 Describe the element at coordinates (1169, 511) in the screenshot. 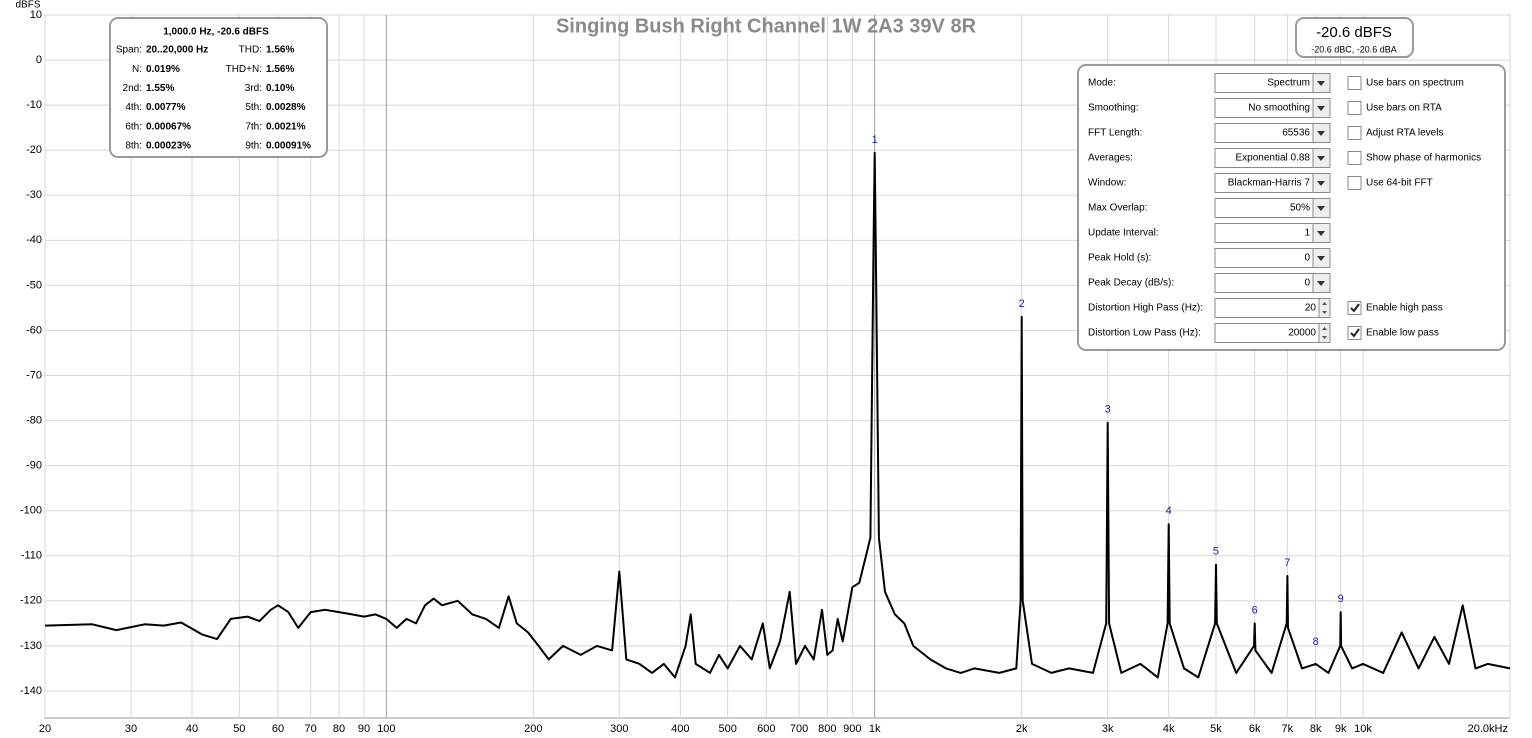

I see `harmonic-label: 4` at that location.